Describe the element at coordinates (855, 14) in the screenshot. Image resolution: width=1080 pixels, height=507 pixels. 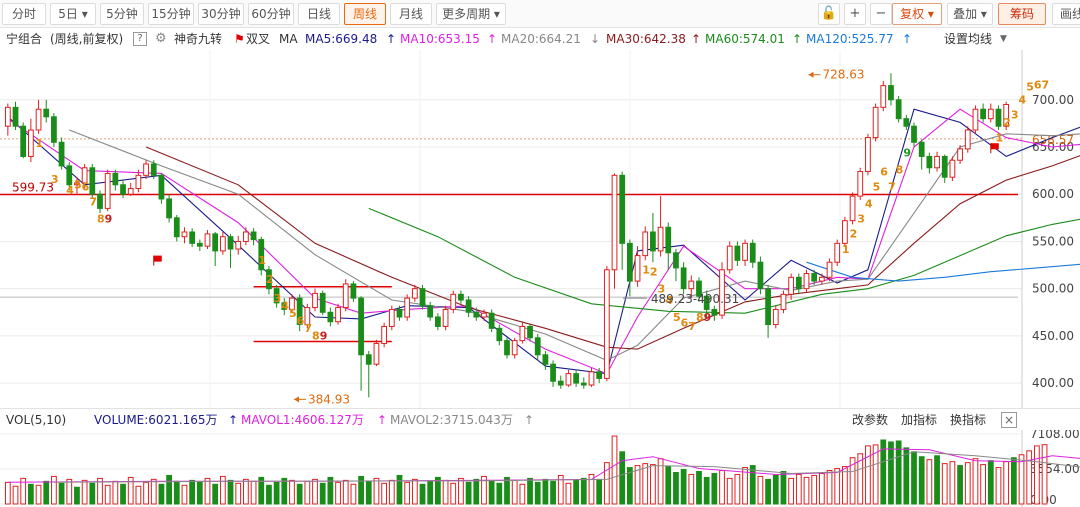
I see `plus-icon: +` at that location.